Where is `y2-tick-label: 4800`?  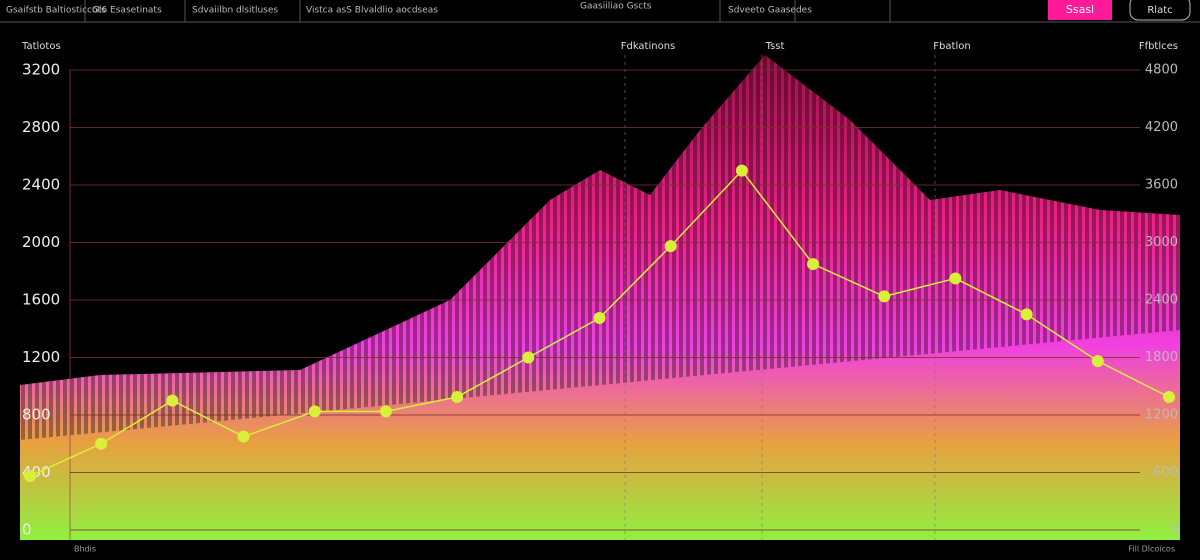 y2-tick-label: 4800 is located at coordinates (1161, 70).